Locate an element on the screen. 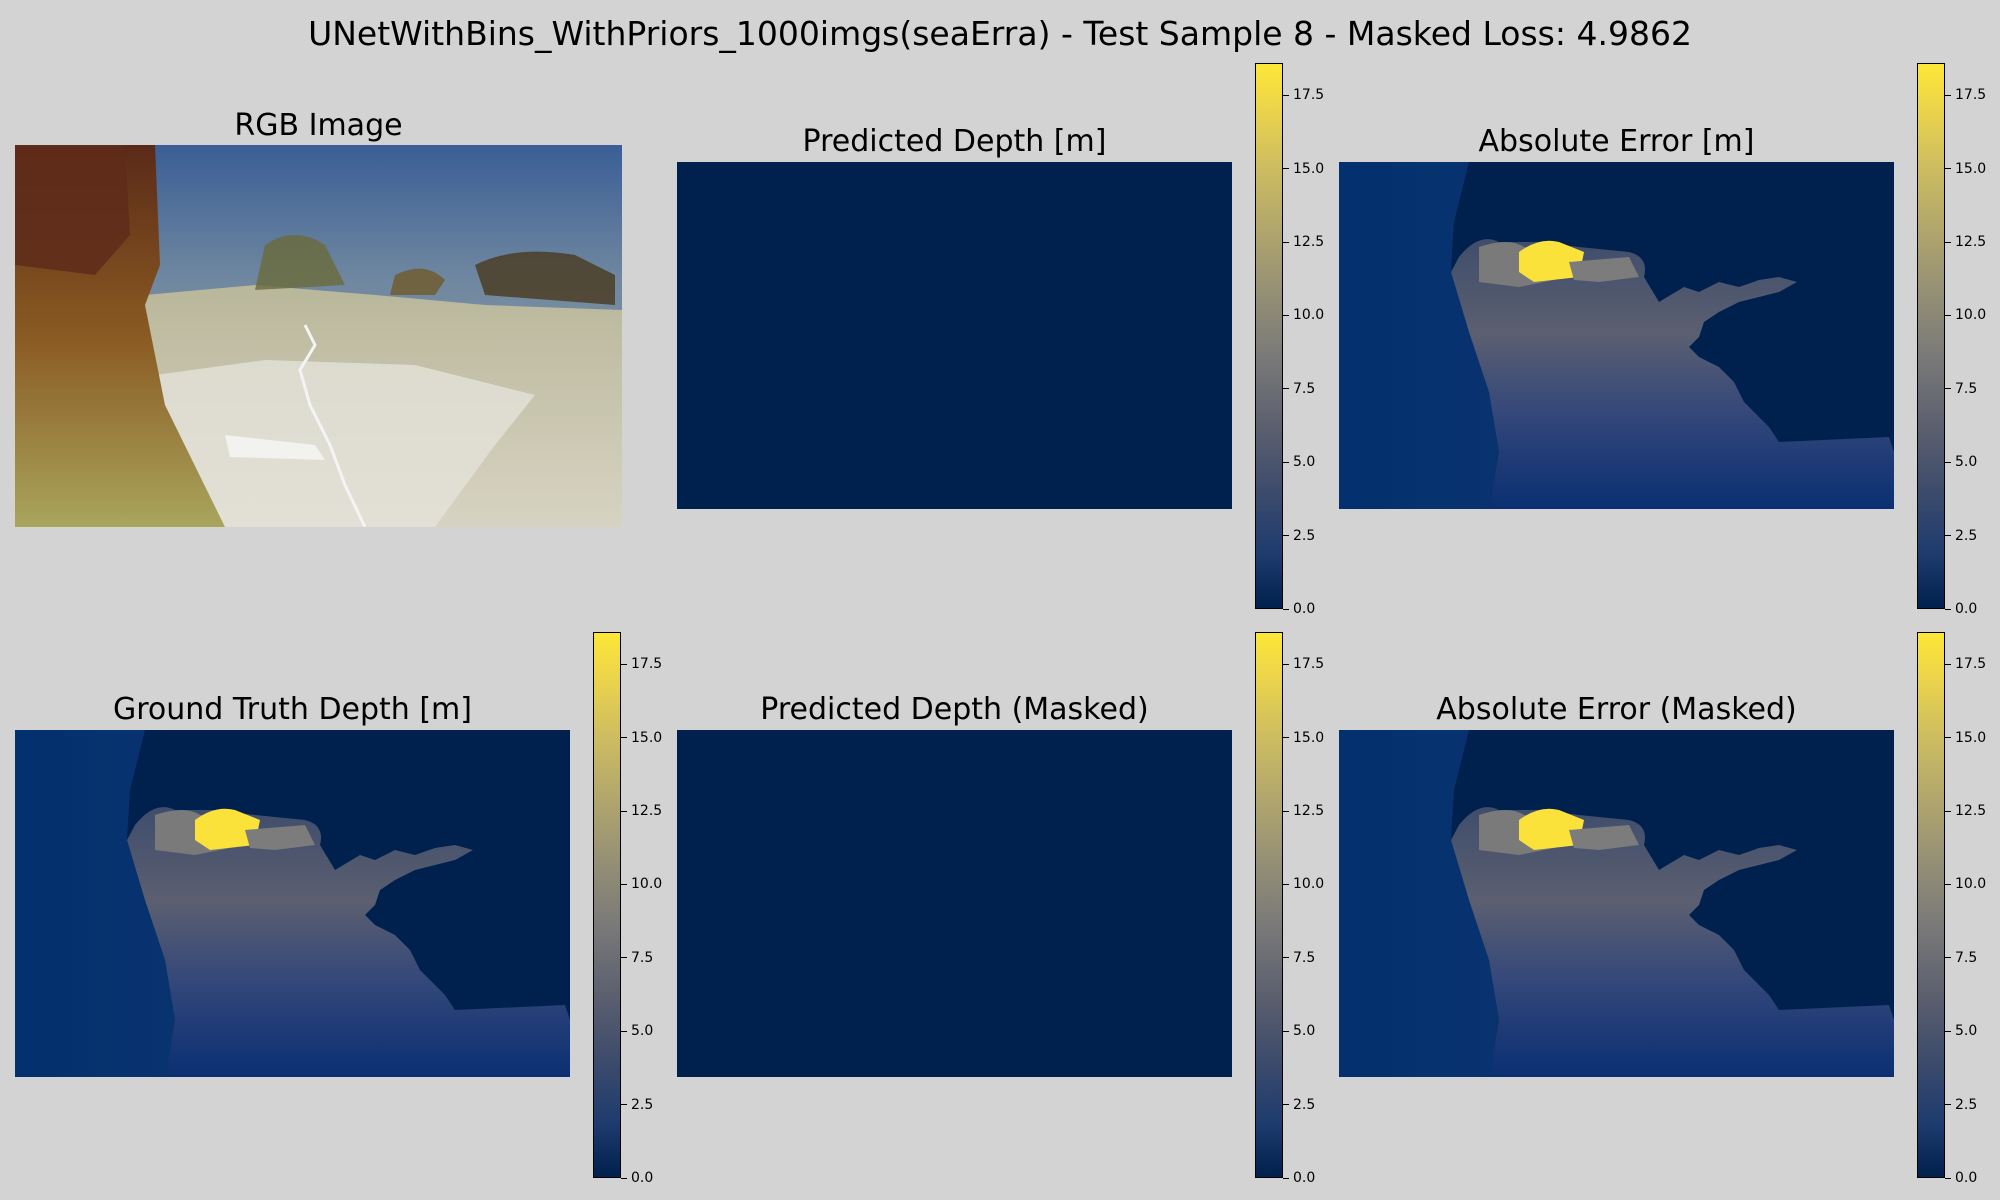 The width and height of the screenshot is (2000, 1200). err-masked-panel-title: Absolute Error (Masked) is located at coordinates (1616, 709).